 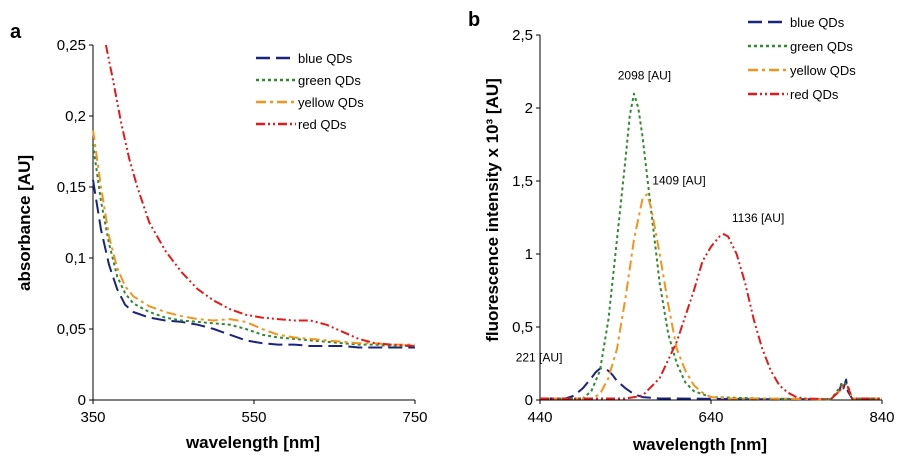 I want to click on panel-a-label: a, so click(x=16, y=32).